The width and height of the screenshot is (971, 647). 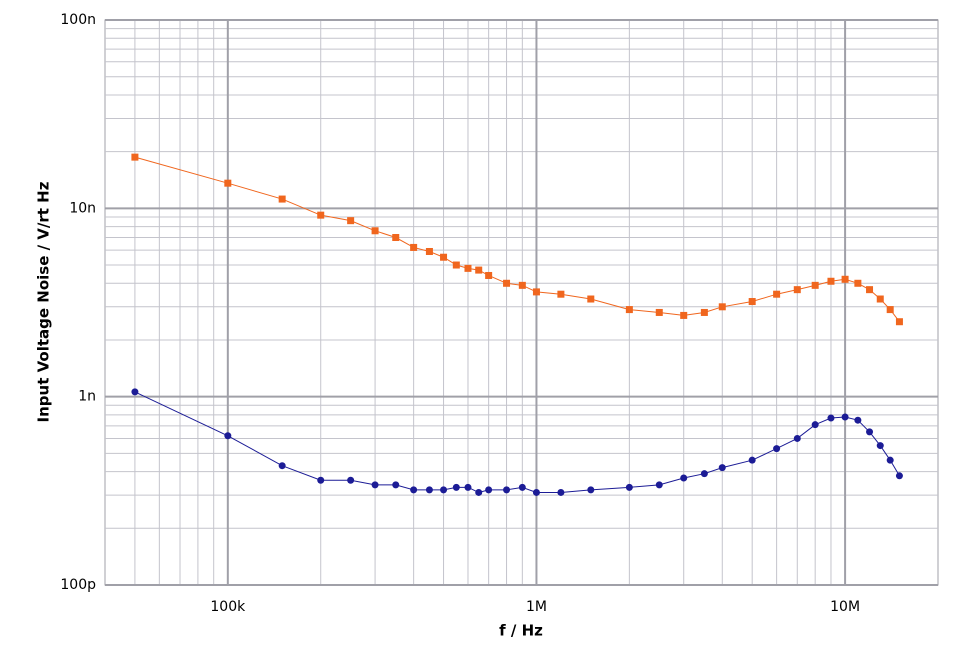 I want to click on x-tick-label: 10M, so click(x=845, y=607).